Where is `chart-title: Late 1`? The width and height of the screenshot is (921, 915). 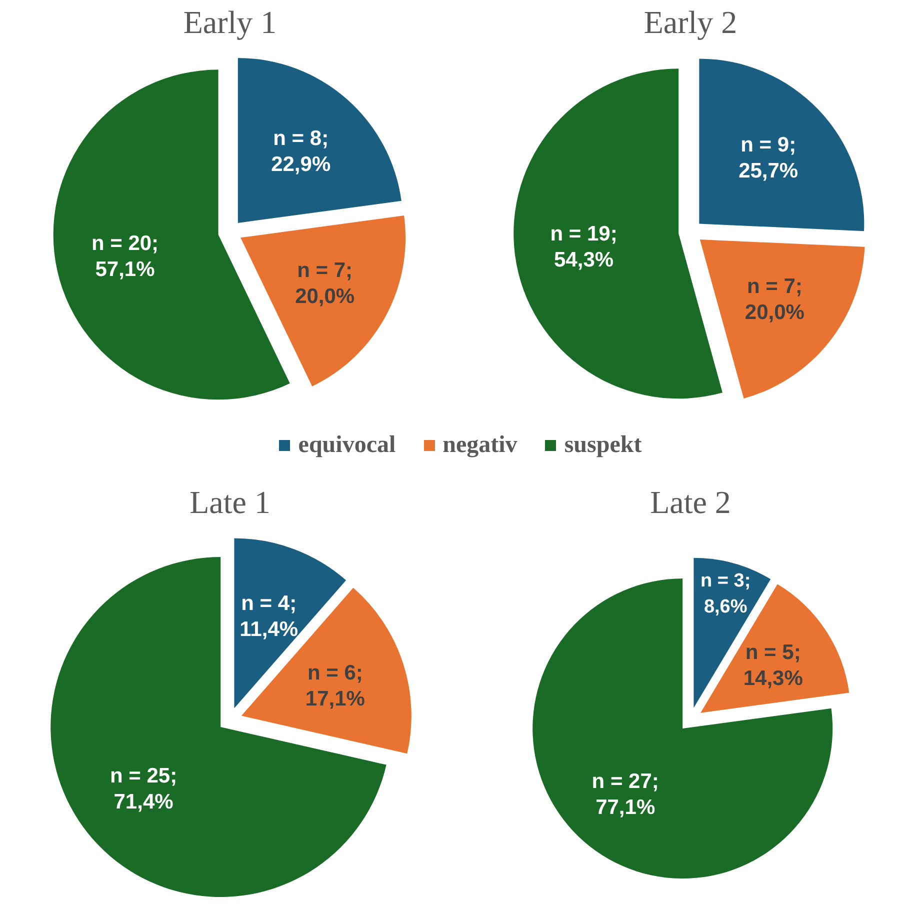
chart-title: Late 1 is located at coordinates (230, 502).